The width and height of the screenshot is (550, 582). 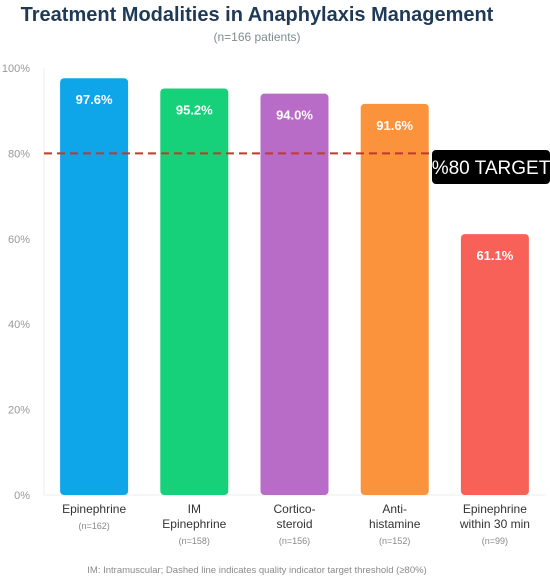 I want to click on x-tick-label: within 30 min, so click(x=494, y=524).